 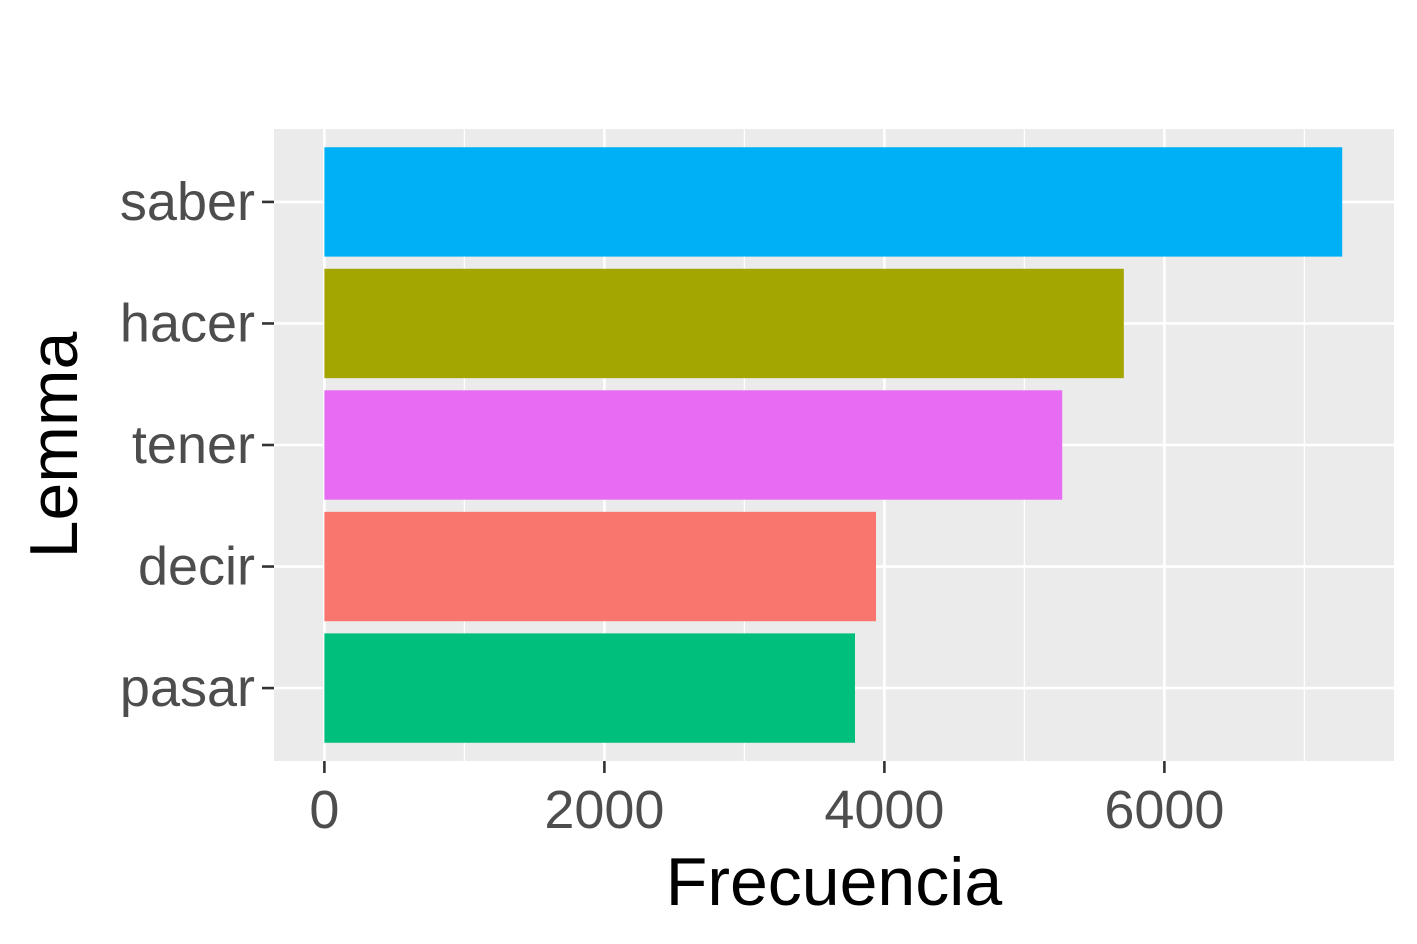 I want to click on bar-tener, so click(x=693, y=445).